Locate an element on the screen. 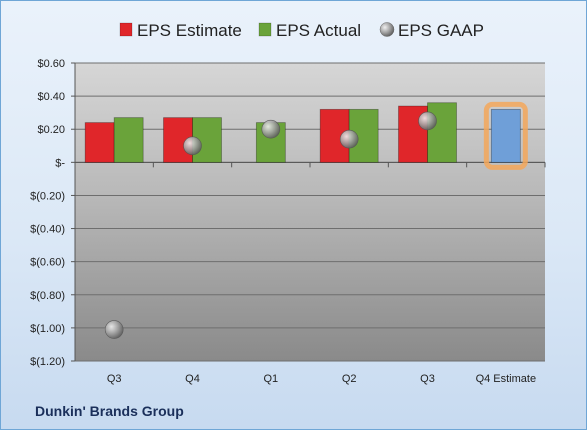  x-tick-label: Q4 is located at coordinates (192, 379).